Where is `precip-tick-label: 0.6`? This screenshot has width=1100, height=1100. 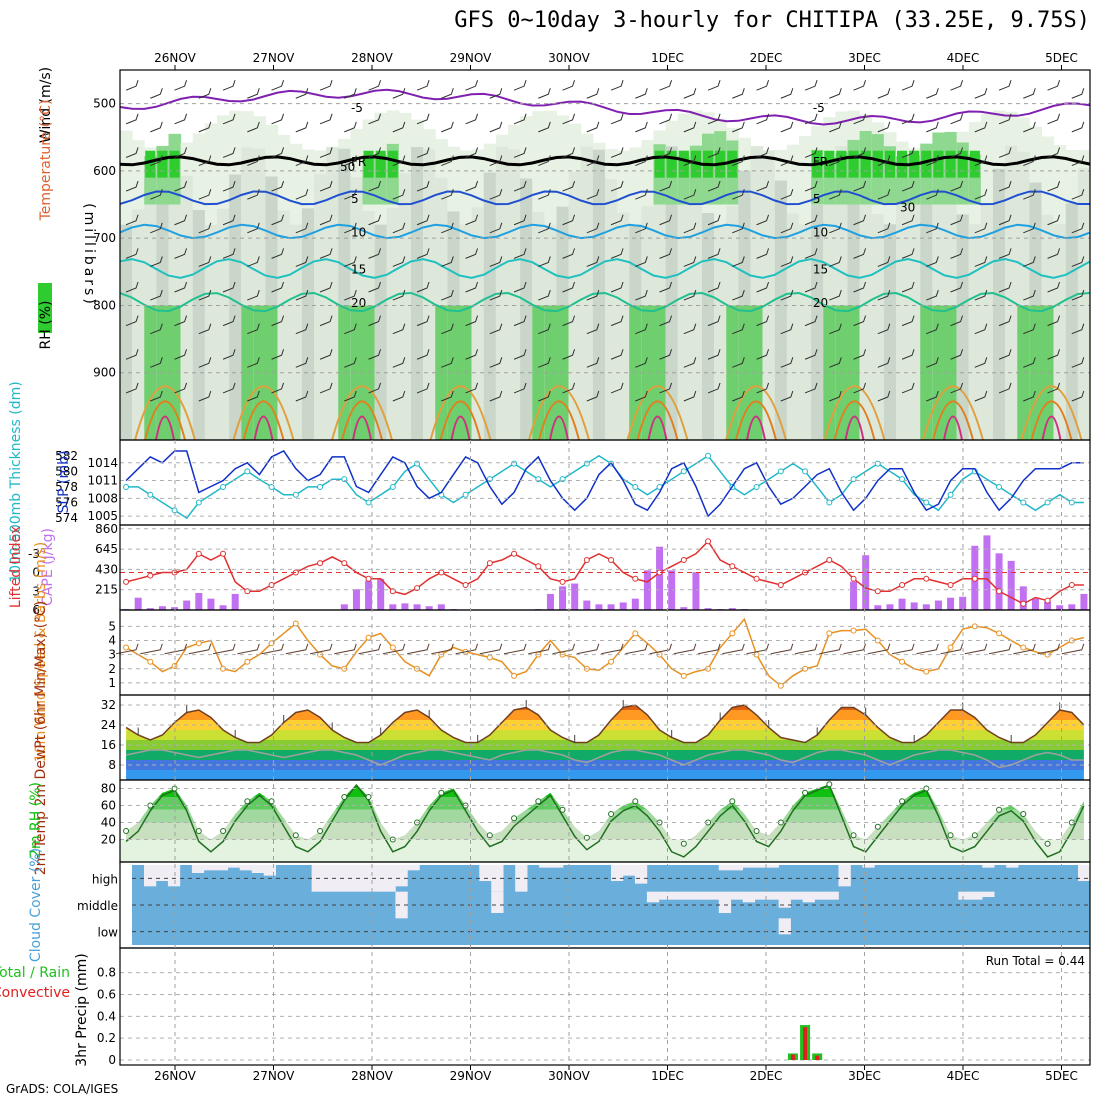 precip-tick-label: 0.6 is located at coordinates (106, 994).